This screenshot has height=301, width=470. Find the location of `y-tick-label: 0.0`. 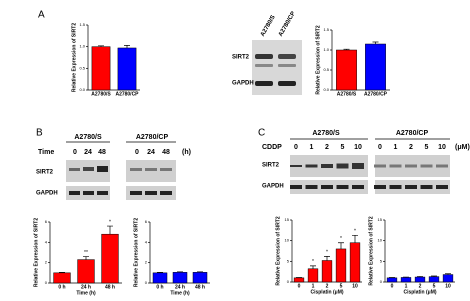

y-tick-label: 0.0 is located at coordinates (82, 89).